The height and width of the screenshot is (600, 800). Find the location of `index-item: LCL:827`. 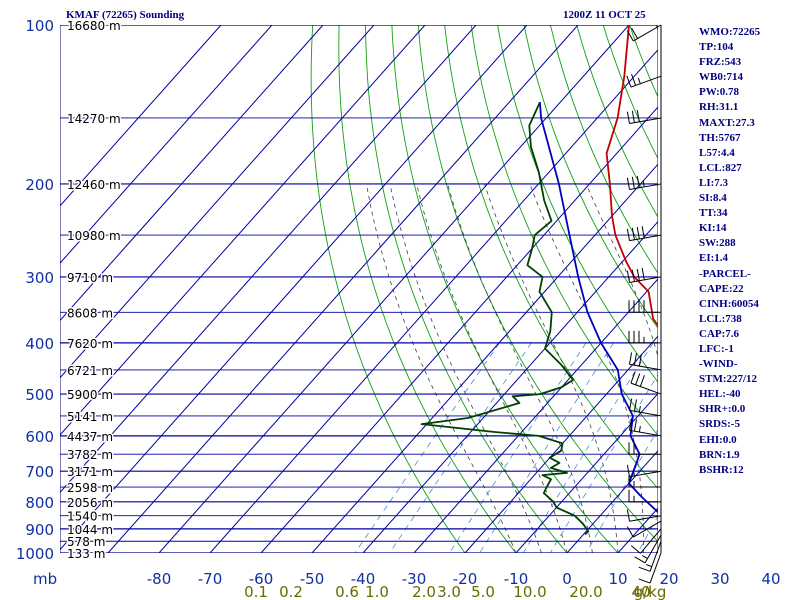

index-item: LCL:827 is located at coordinates (720, 167).